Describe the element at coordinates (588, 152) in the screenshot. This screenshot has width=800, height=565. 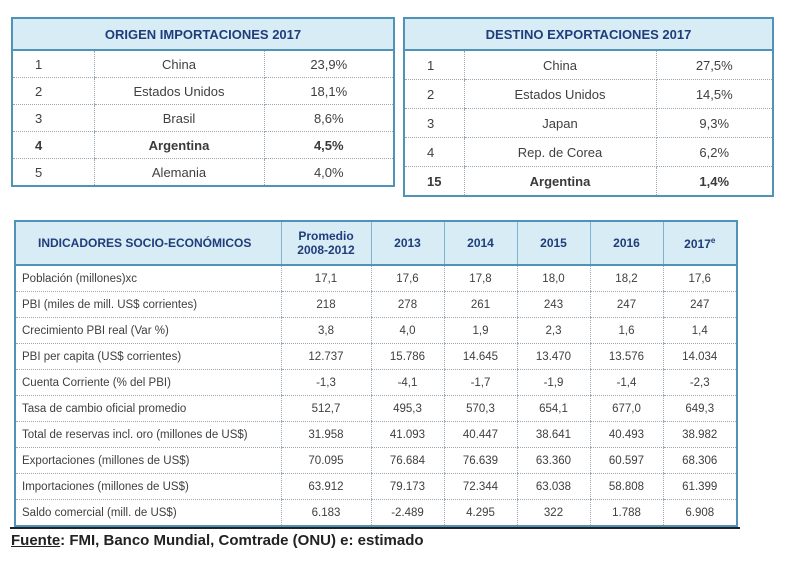
I see `table-row: 4 Rep. de Corea 6,2%` at that location.